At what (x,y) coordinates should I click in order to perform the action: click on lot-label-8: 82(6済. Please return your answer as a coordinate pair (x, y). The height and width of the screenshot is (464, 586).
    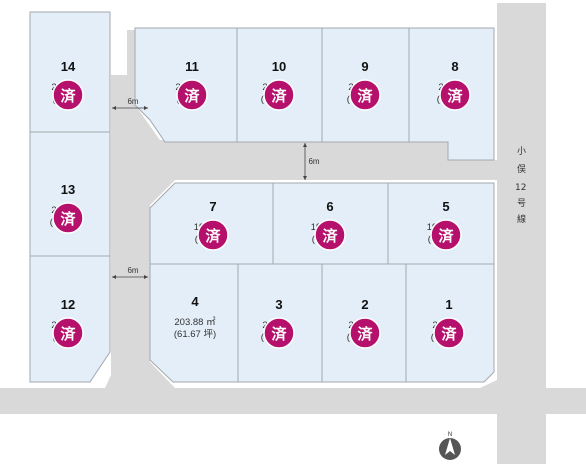
    Looking at the image, I should click on (454, 85).